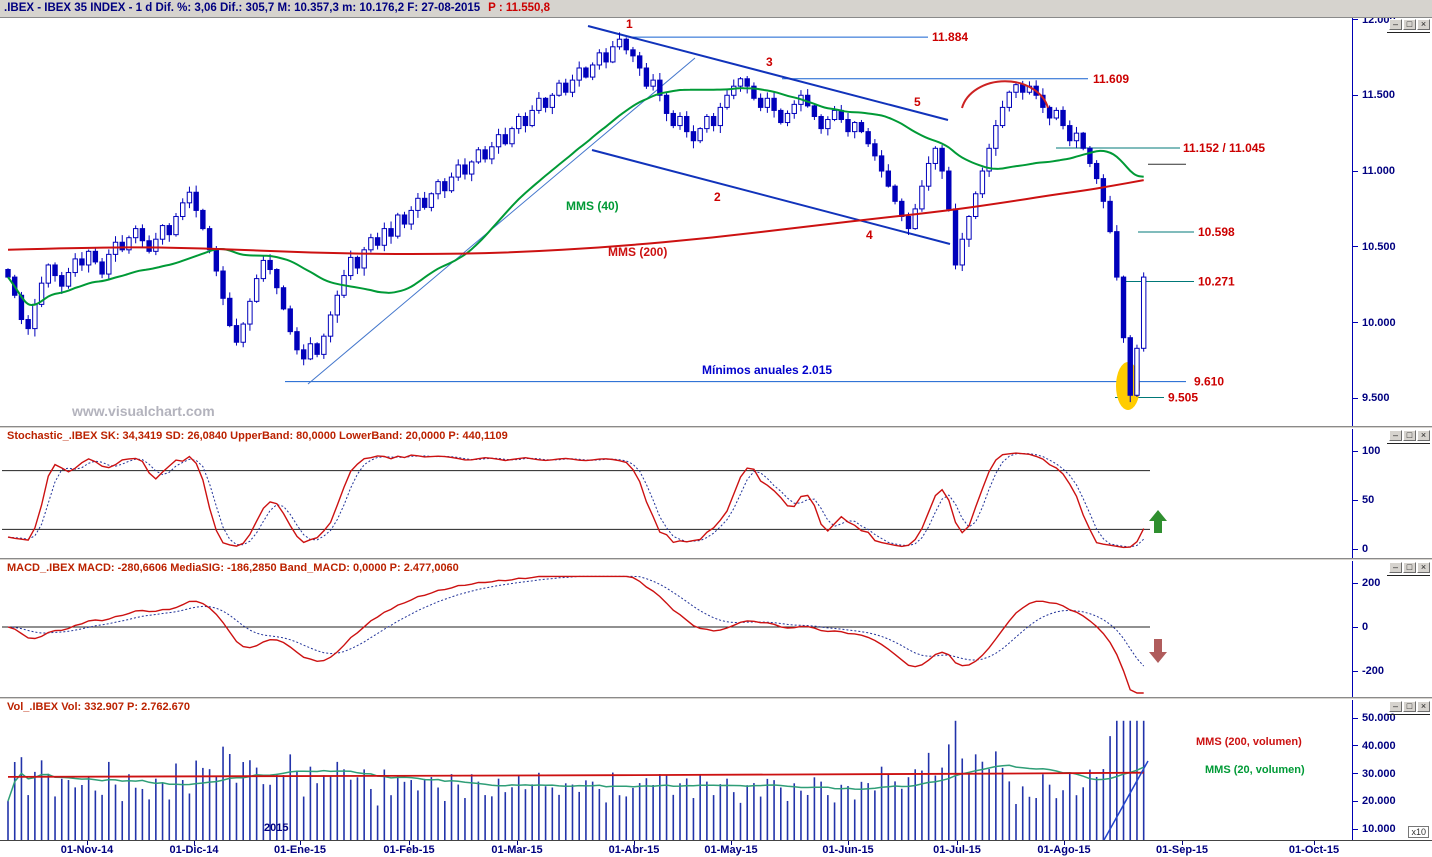  Describe the element at coordinates (276, 828) in the screenshot. I see `year-label: 2015` at that location.